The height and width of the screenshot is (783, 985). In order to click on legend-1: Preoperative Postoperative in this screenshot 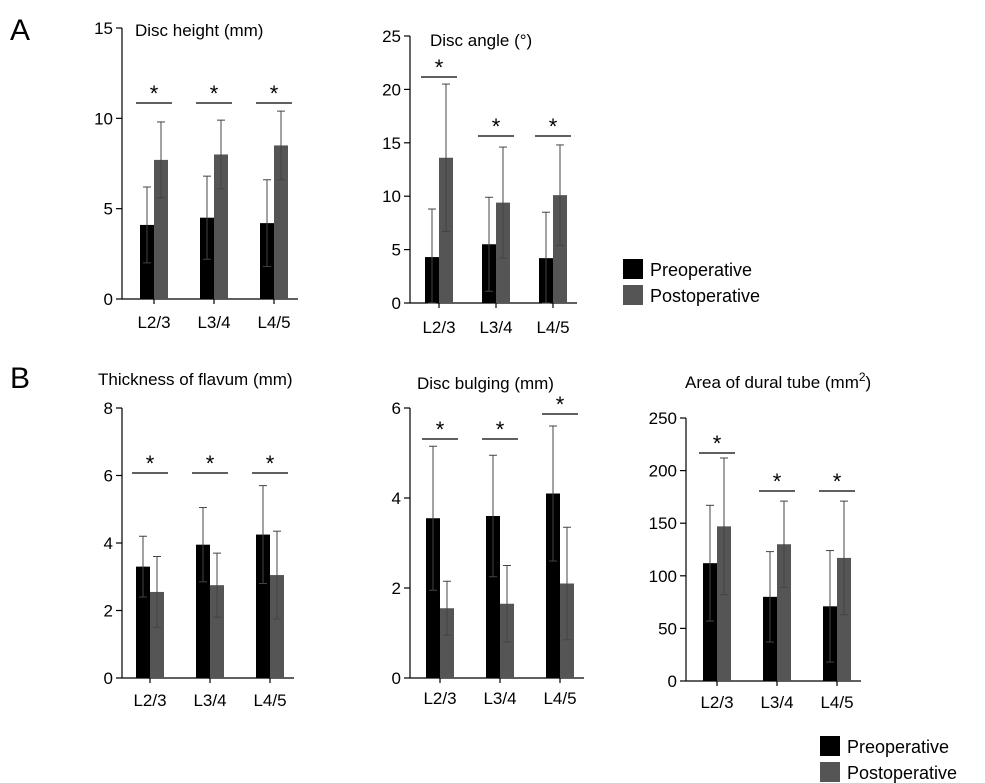, I will do `click(691, 282)`.